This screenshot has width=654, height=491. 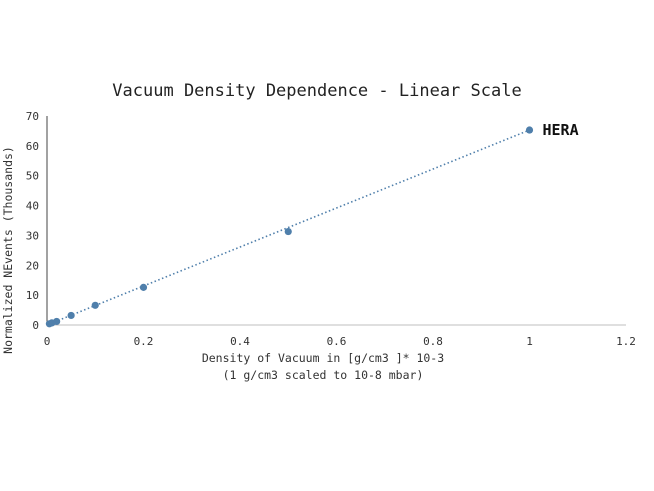 What do you see at coordinates (240, 341) in the screenshot?
I see `x-tick-label: 0.4` at bounding box center [240, 341].